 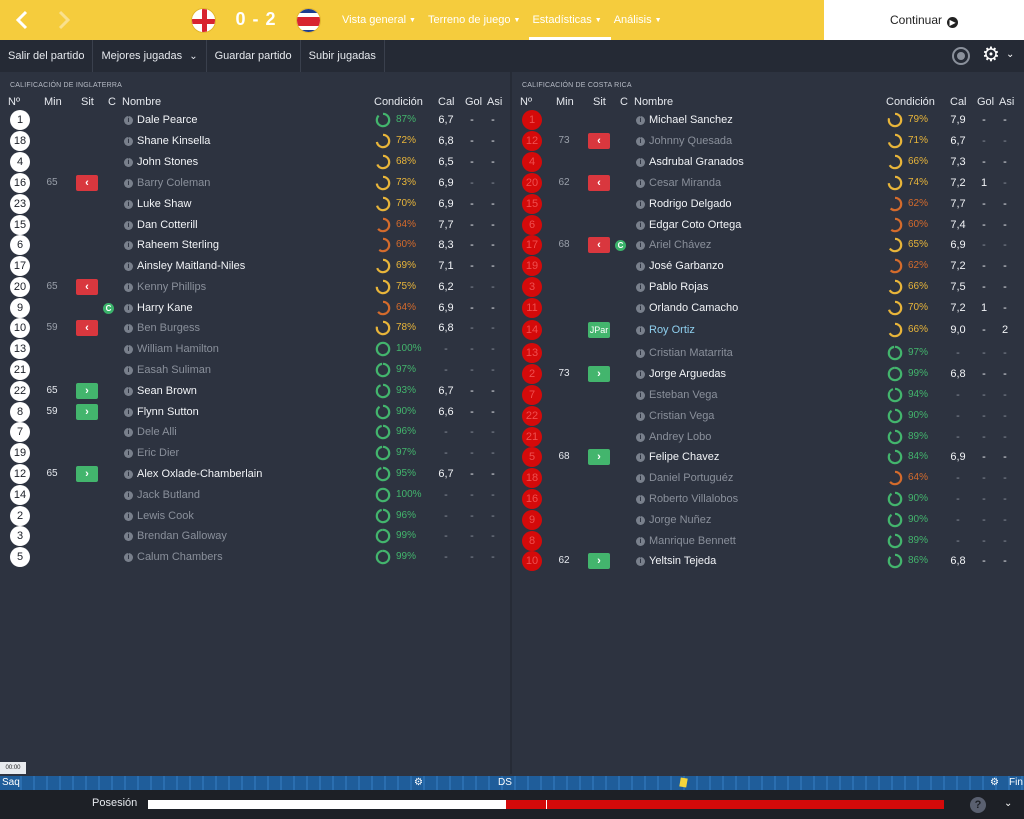 I want to click on table-row: 14 JPar i Roy Ortiz 66% 9,0 - 2, so click(x=768, y=330).